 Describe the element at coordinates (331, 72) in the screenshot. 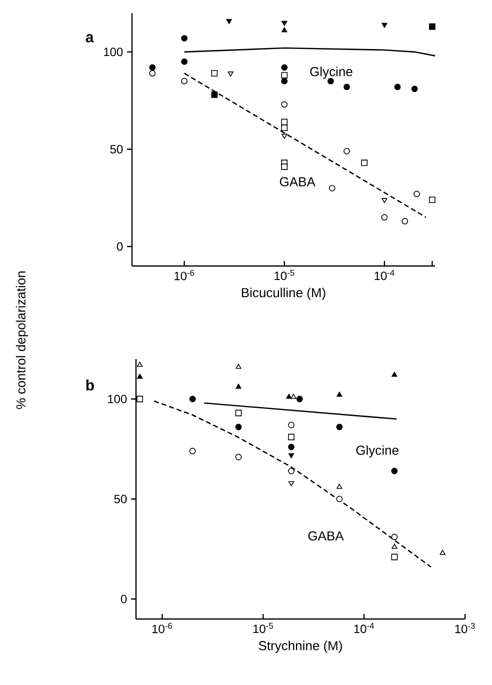

I see `series-label: Glycine` at that location.